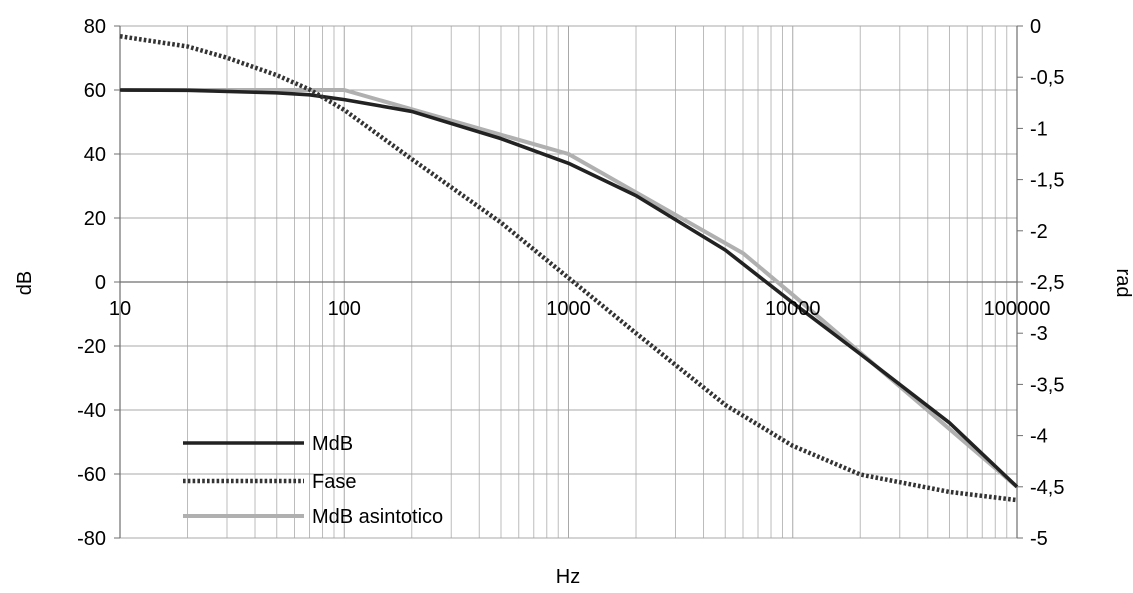 Image resolution: width=1133 pixels, height=593 pixels. I want to click on y2-tick-label: -0,5, so click(1047, 78).